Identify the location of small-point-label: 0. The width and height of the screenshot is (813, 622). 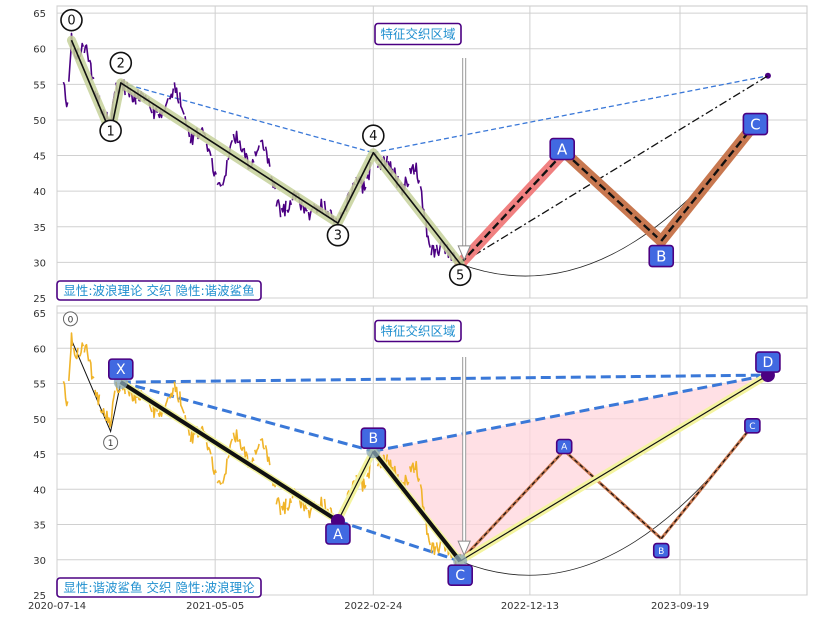
(71, 320).